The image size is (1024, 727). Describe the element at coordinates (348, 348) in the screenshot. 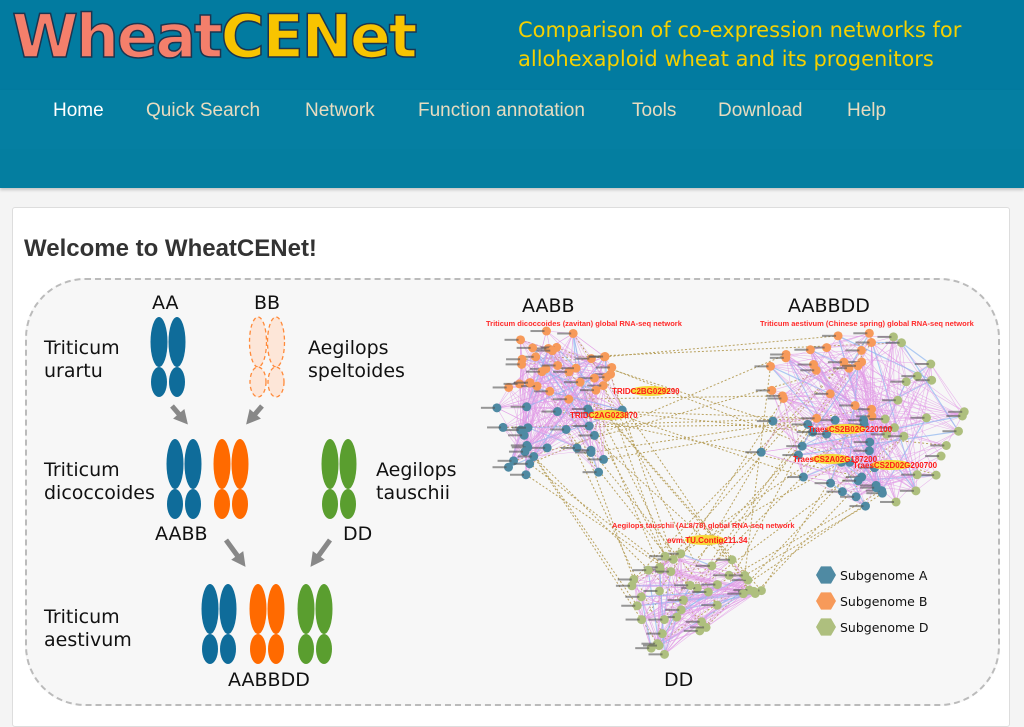

I see `label-aegilops-speltoides-1: Aegilops` at that location.